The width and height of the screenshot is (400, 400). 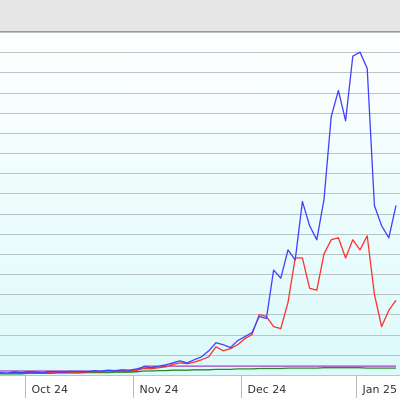 I want to click on header-bar, so click(x=200, y=15).